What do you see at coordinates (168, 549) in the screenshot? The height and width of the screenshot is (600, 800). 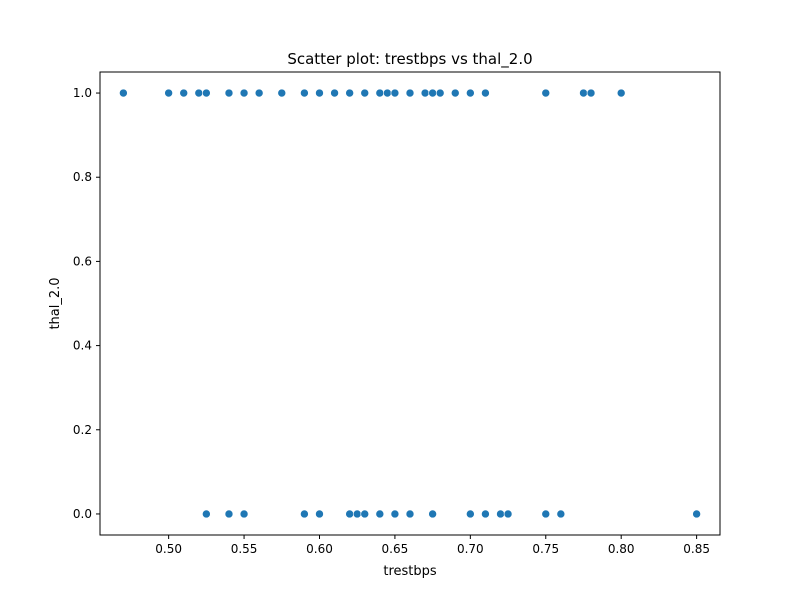 I see `x-tick-label: 0.50` at bounding box center [168, 549].